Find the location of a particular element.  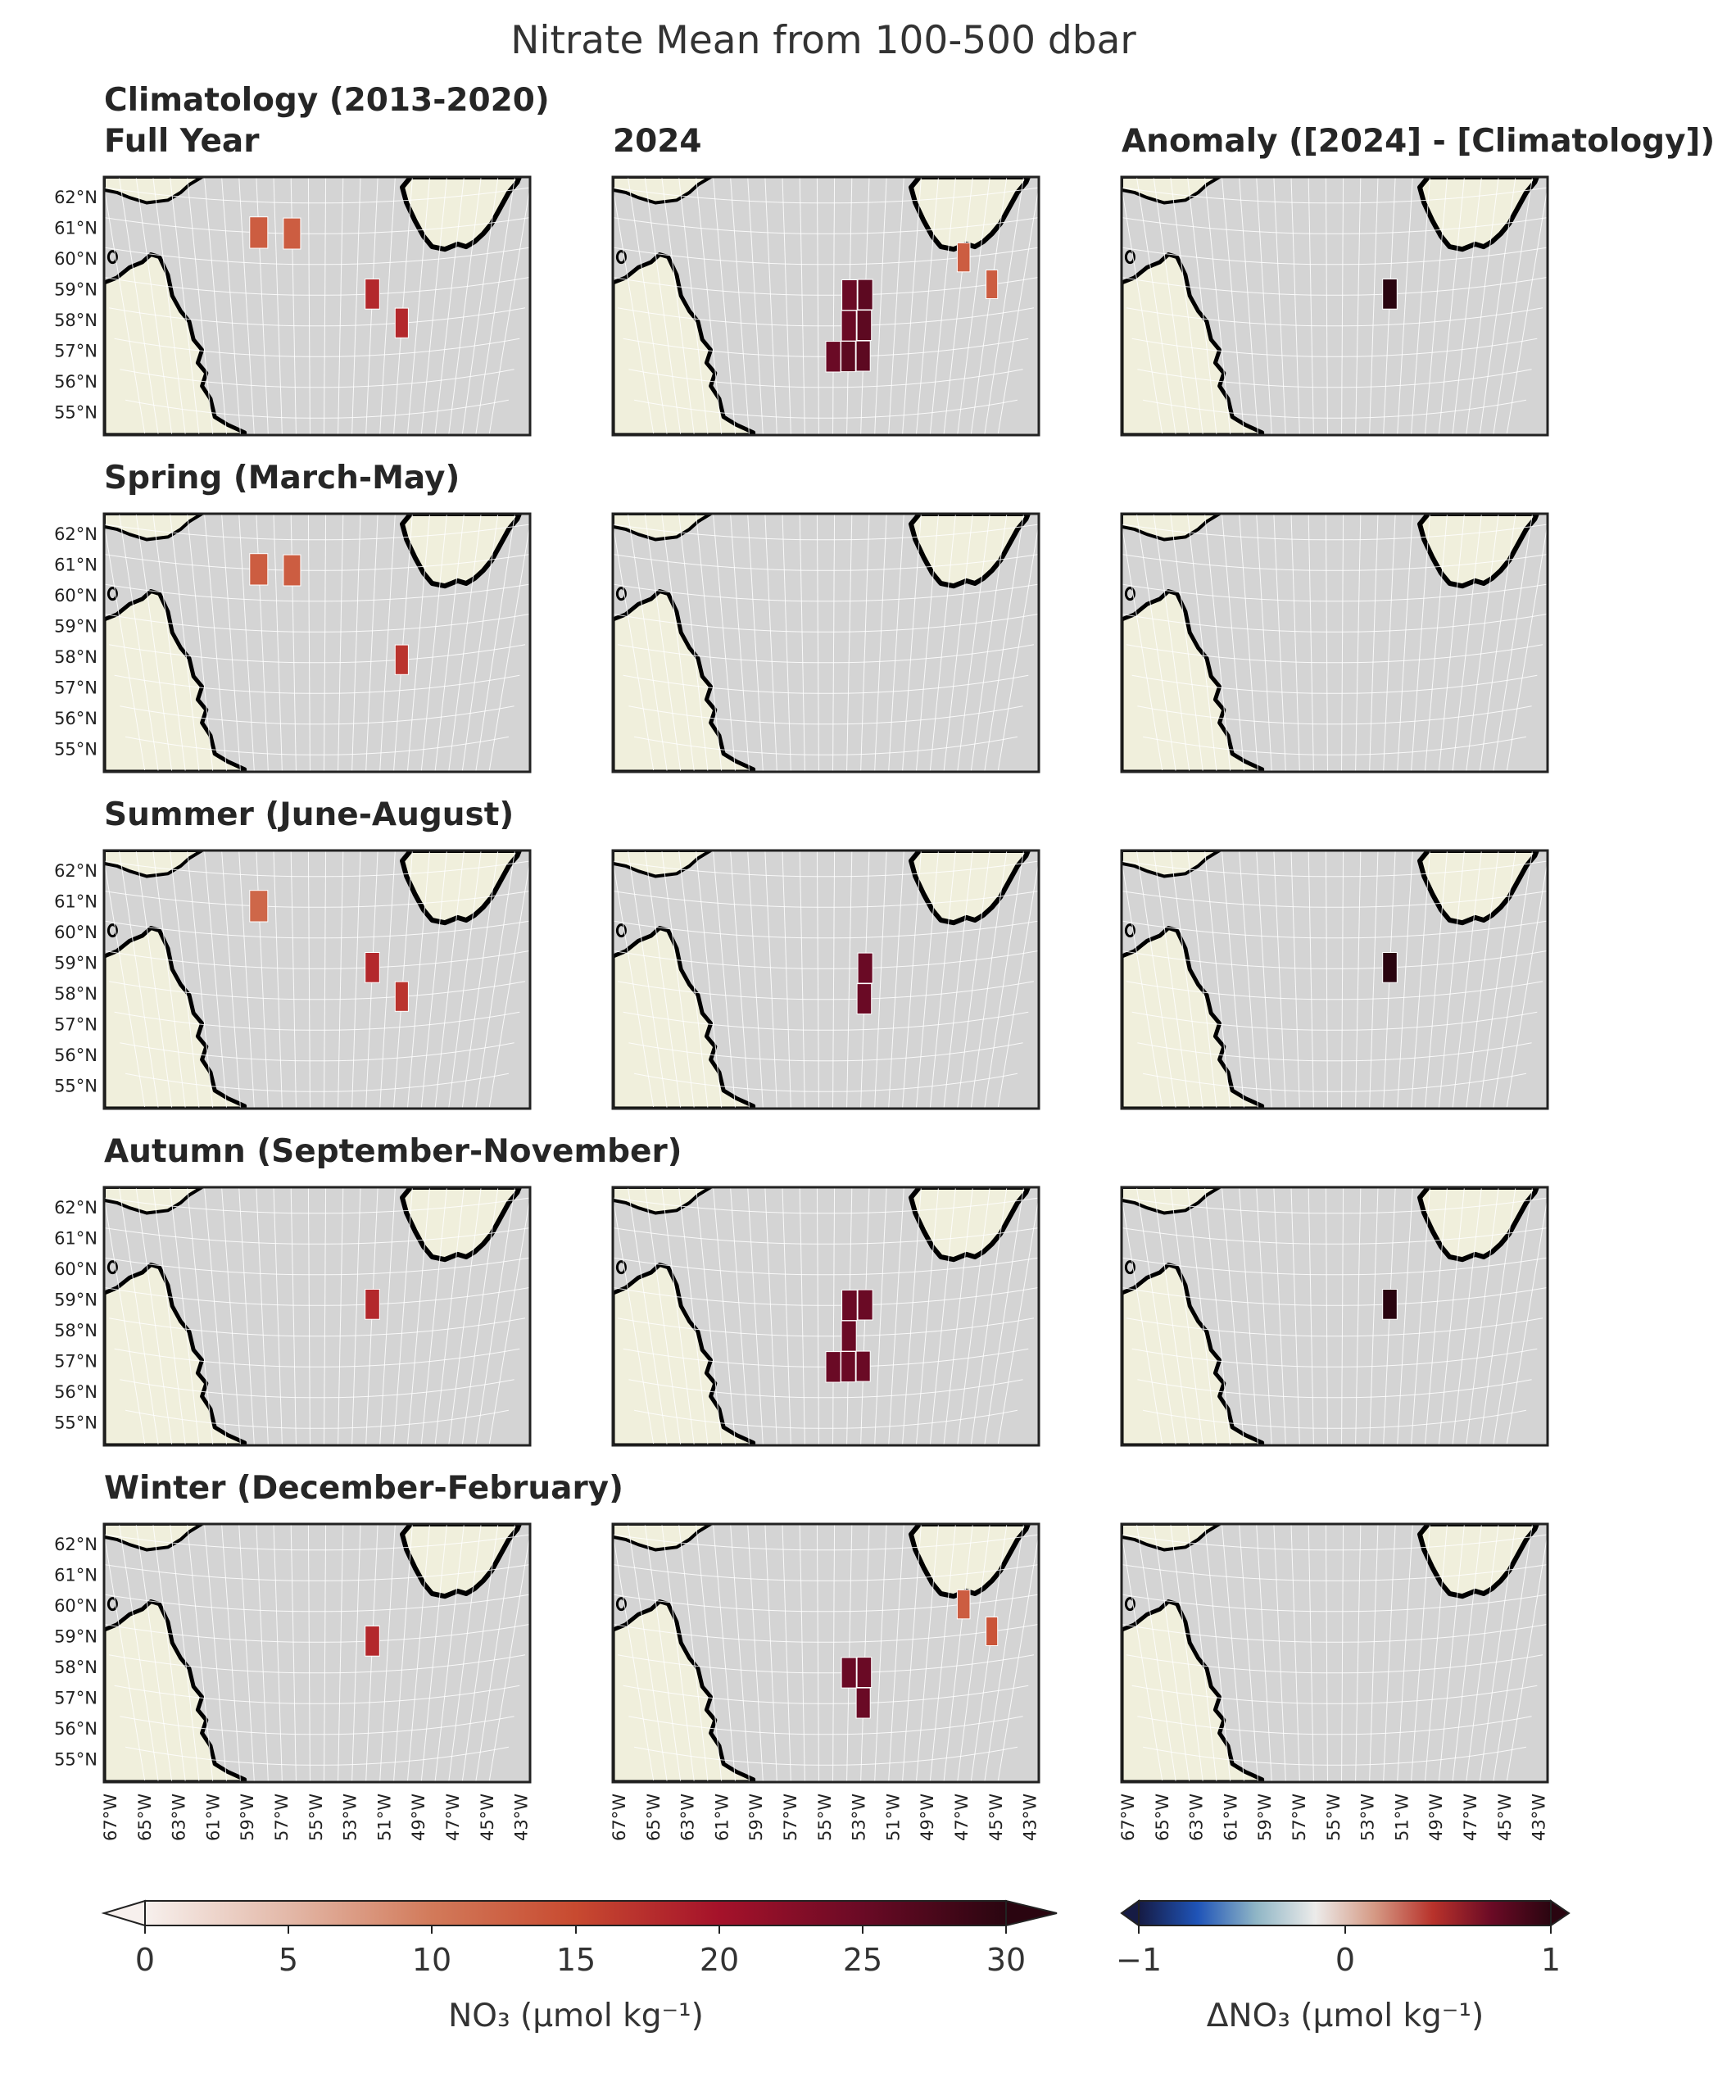

anomaly-colorbar-label: ΔNO₃ (μmol kg⁻¹) is located at coordinates (1345, 2016).